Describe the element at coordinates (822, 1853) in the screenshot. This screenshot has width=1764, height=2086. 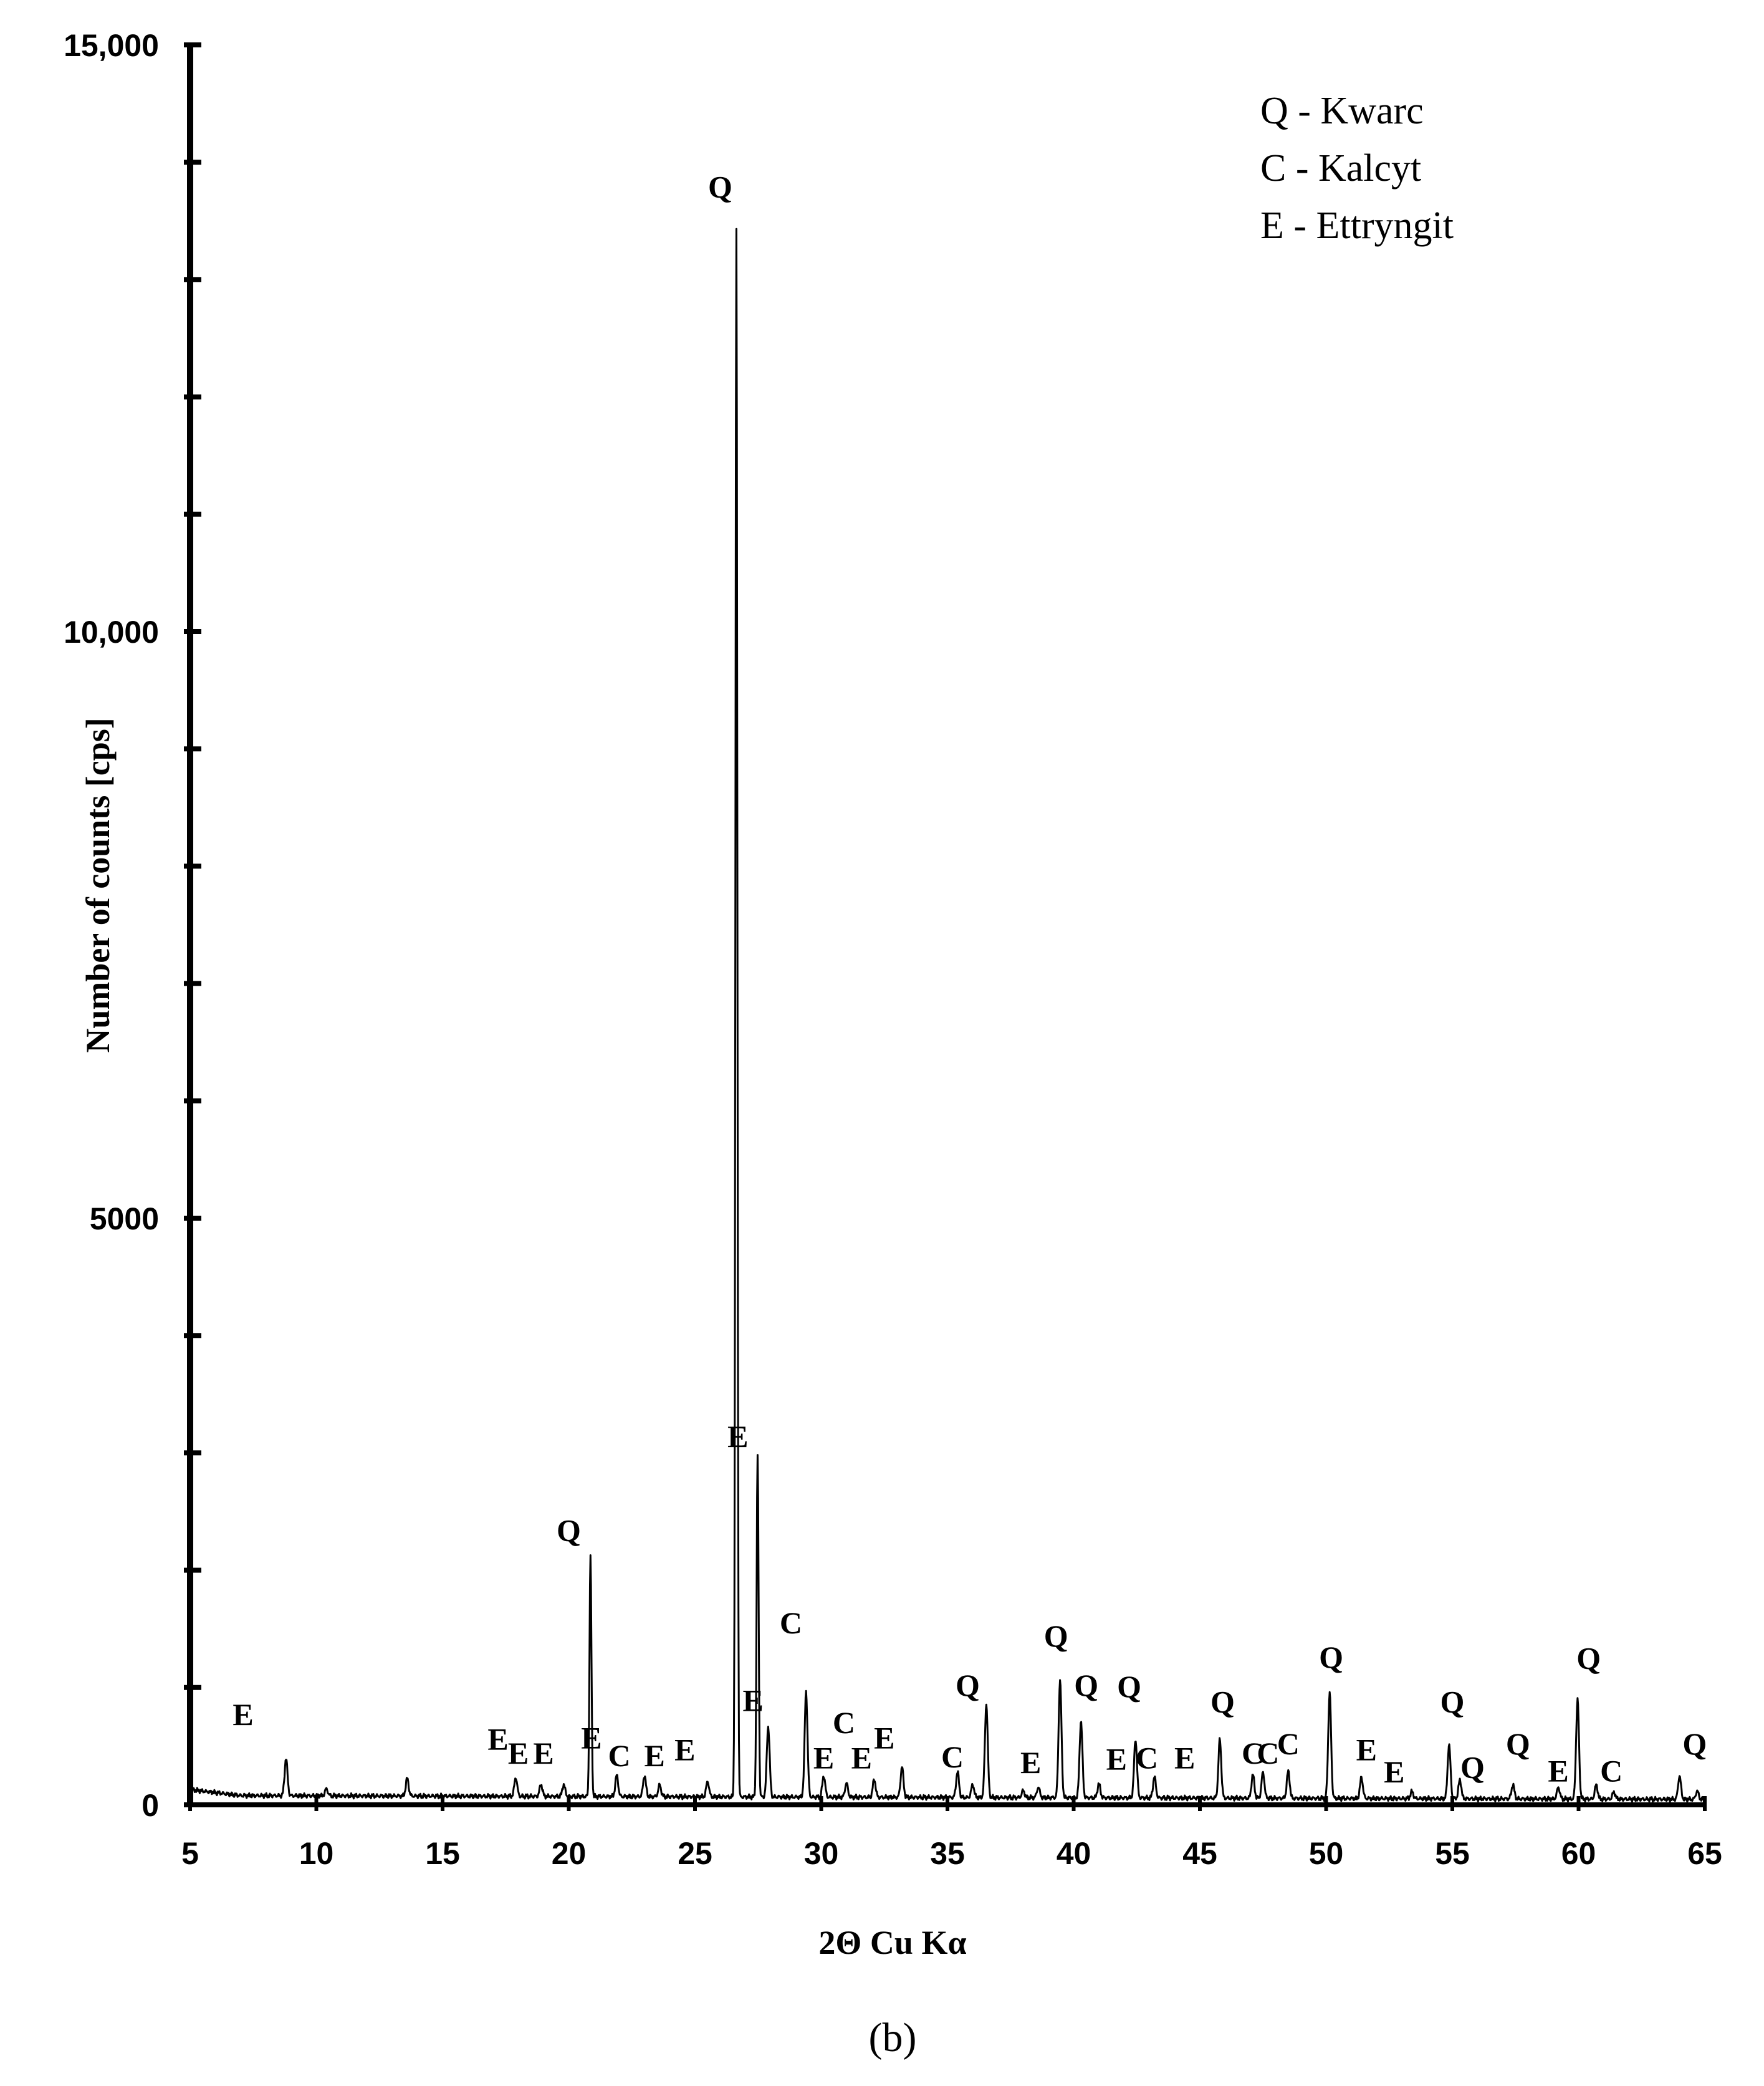
I see `x-tick-label: 30` at that location.